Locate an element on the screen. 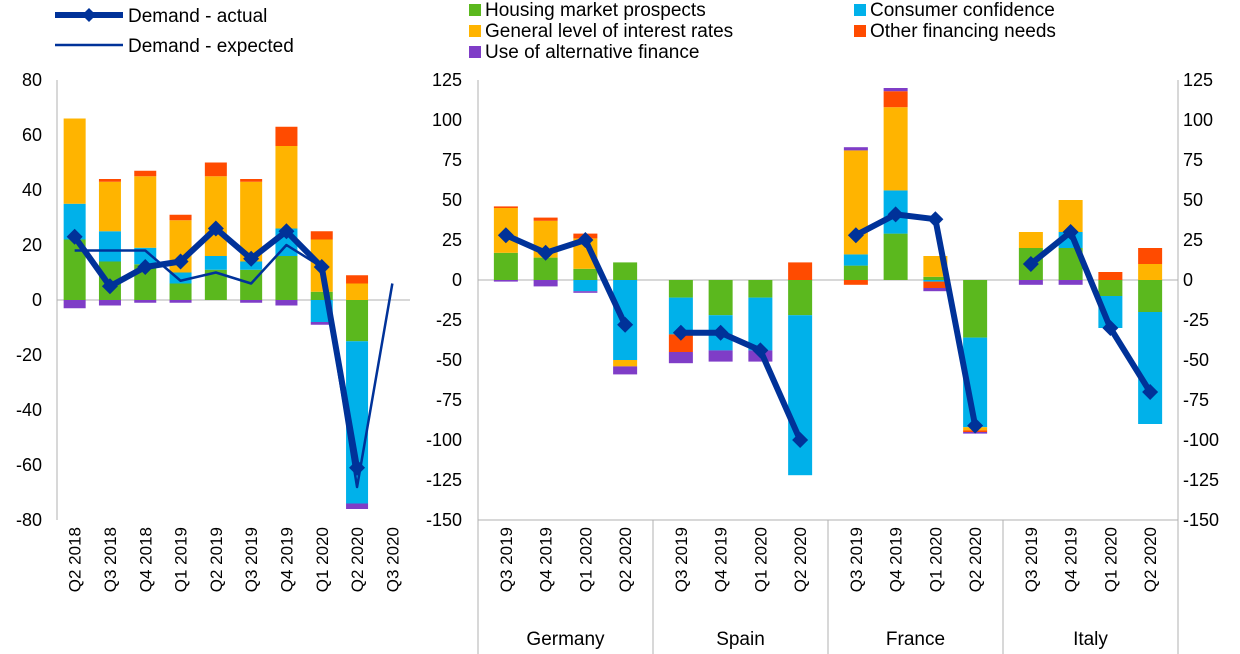 The width and height of the screenshot is (1240, 654). legend-label-demand-expected: Demand - expected is located at coordinates (211, 46).